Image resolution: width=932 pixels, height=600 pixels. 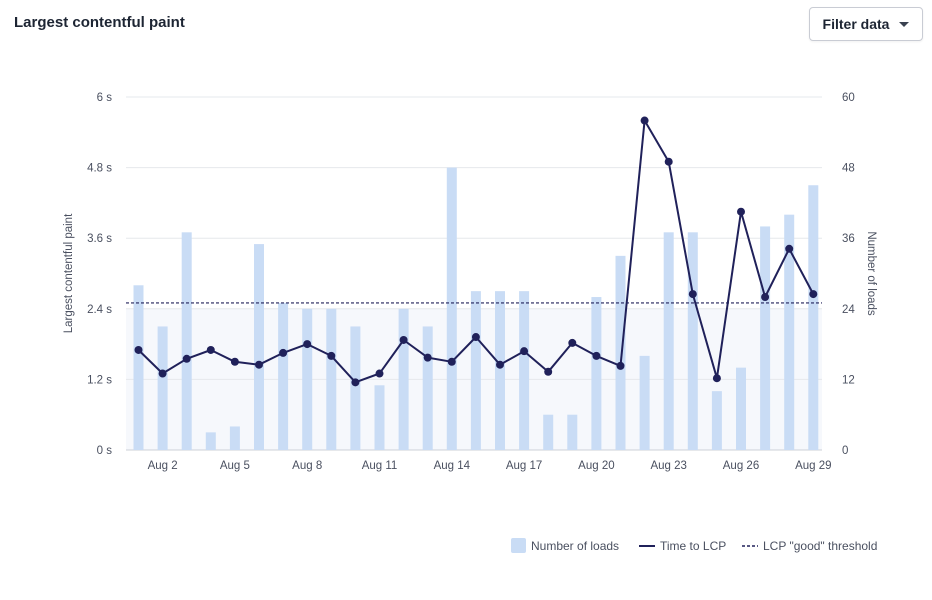 I want to click on legend-label-lcp: Time to LCP, so click(x=693, y=546).